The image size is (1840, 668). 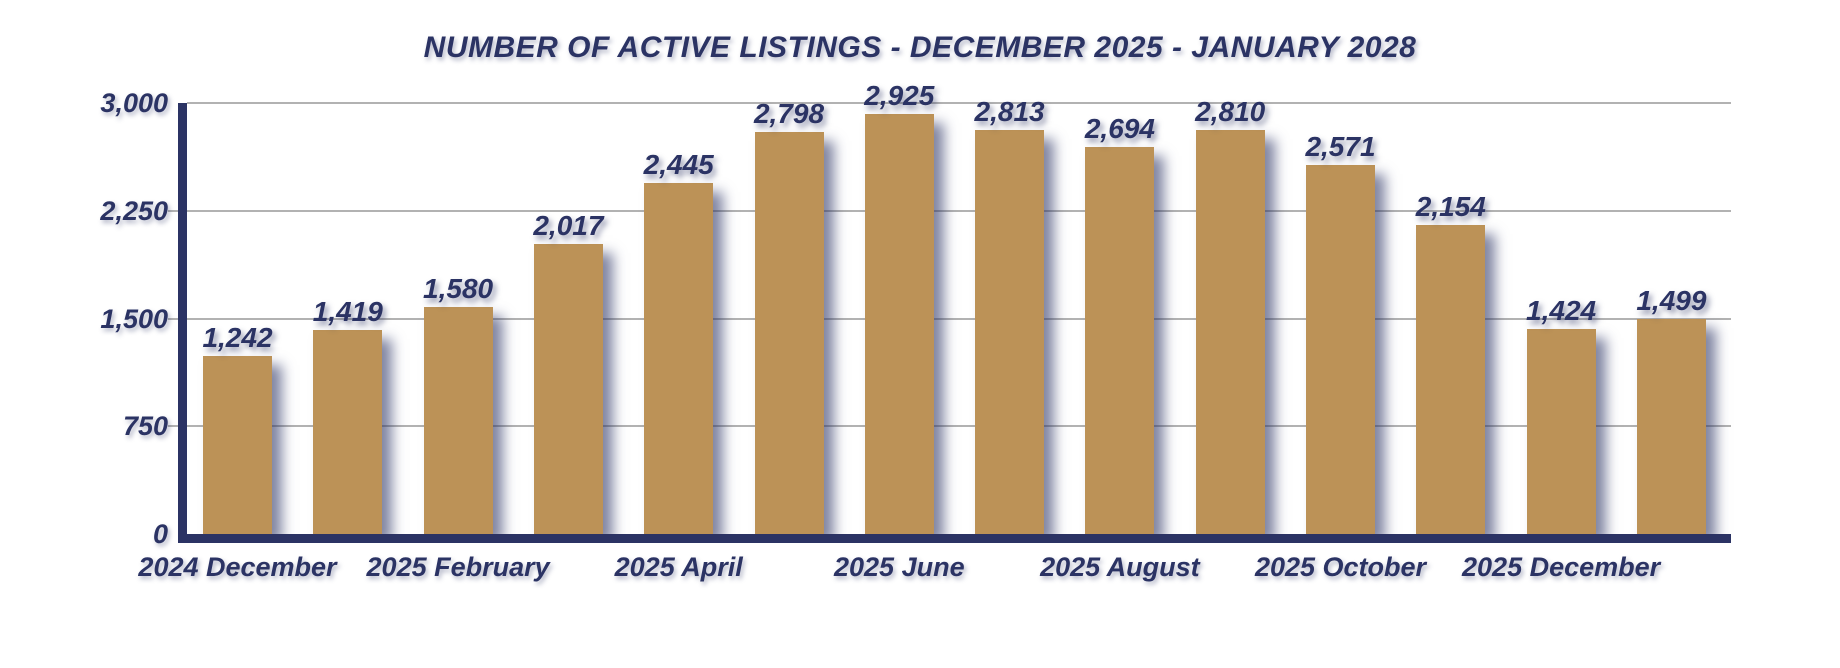 What do you see at coordinates (347, 312) in the screenshot?
I see `bar-value-label: 1,419` at bounding box center [347, 312].